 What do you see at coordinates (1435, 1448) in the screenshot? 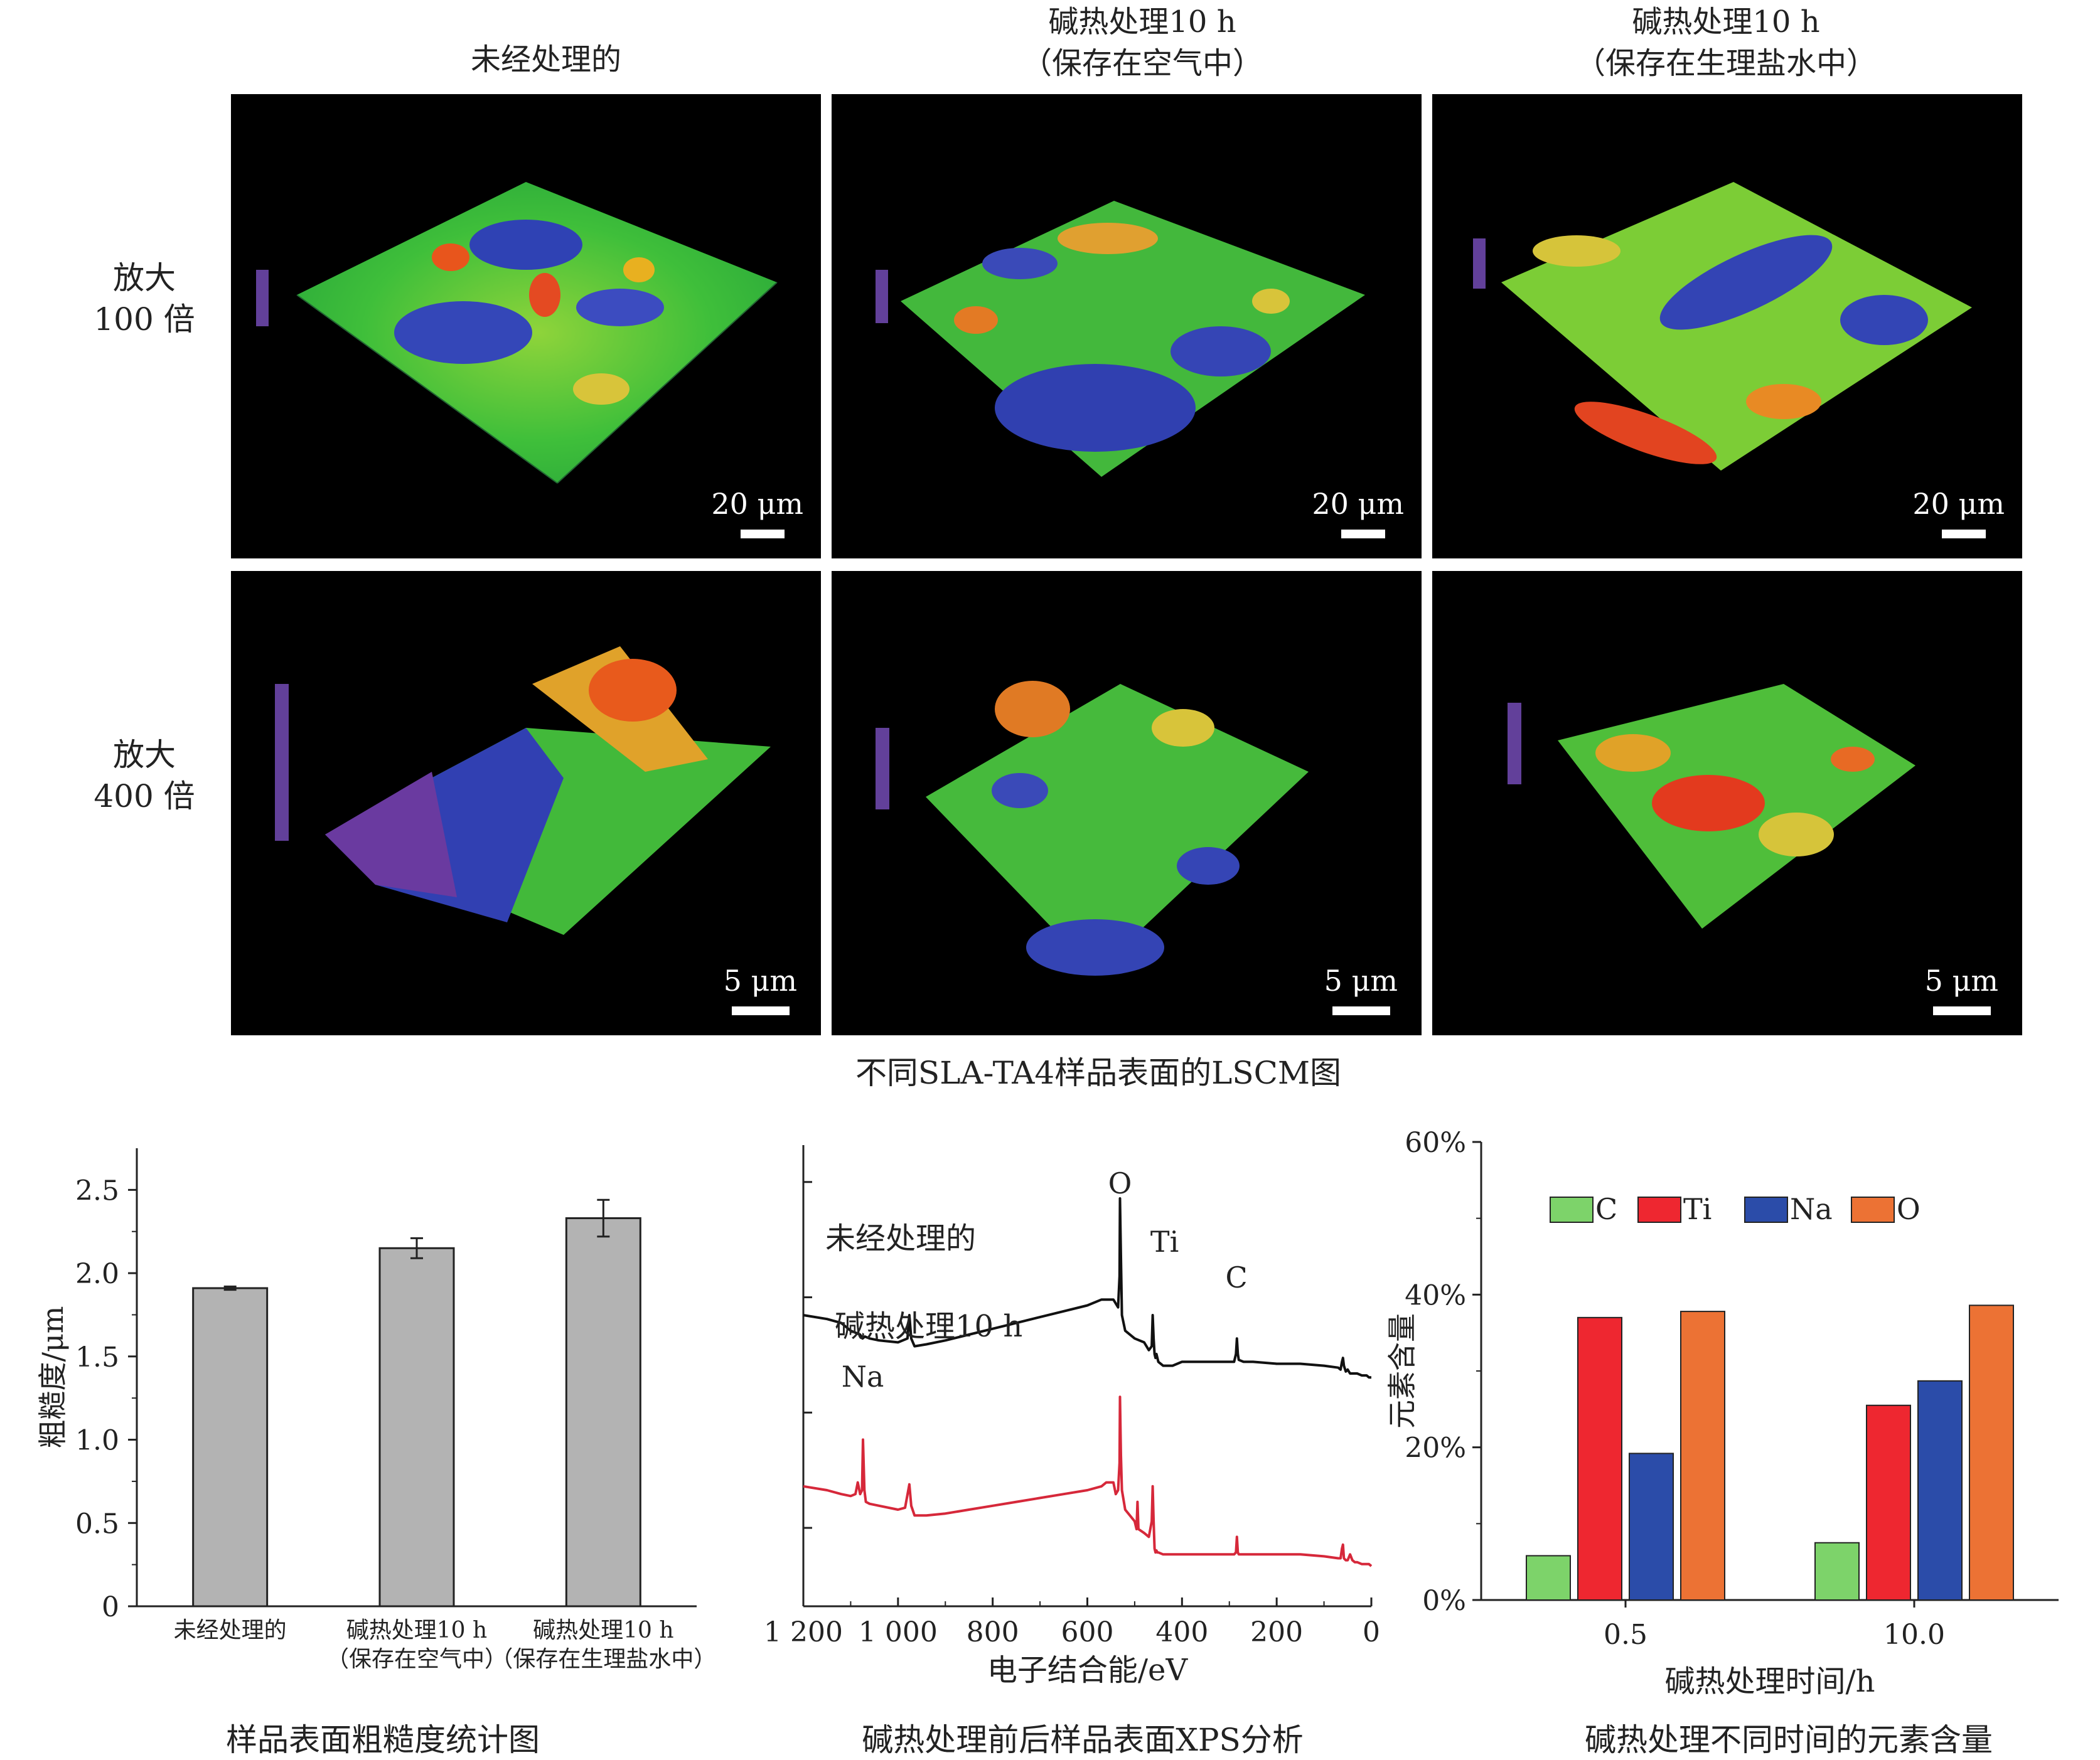
I see `y-tick-label: 20%` at bounding box center [1435, 1448].